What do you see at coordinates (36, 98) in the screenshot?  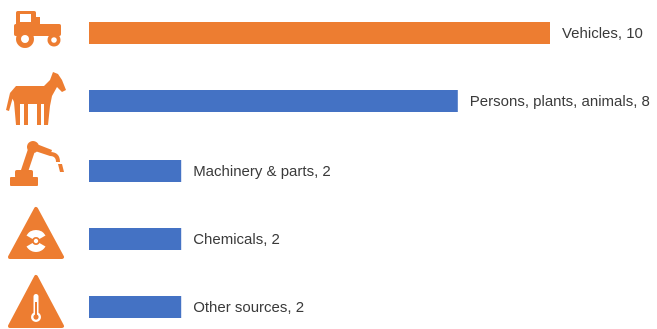 I see `horse-icon` at bounding box center [36, 98].